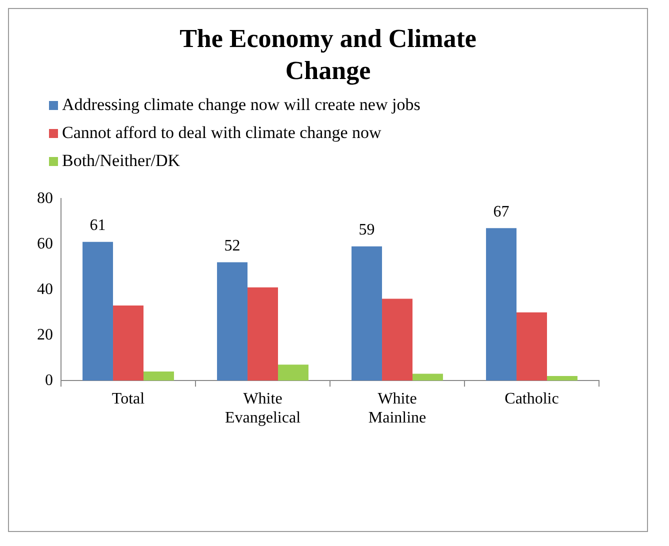  I want to click on y-tick-label: 0, so click(49, 380).